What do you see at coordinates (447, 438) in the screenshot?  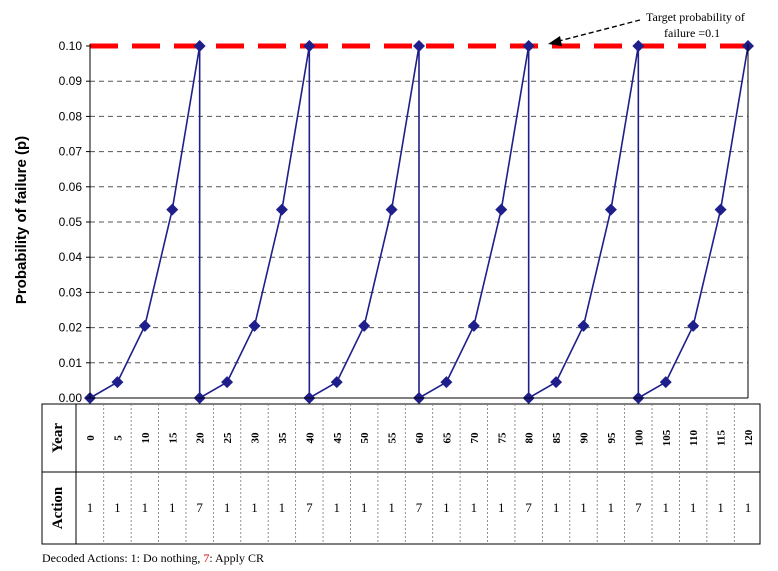 I see `year-cell: 65` at bounding box center [447, 438].